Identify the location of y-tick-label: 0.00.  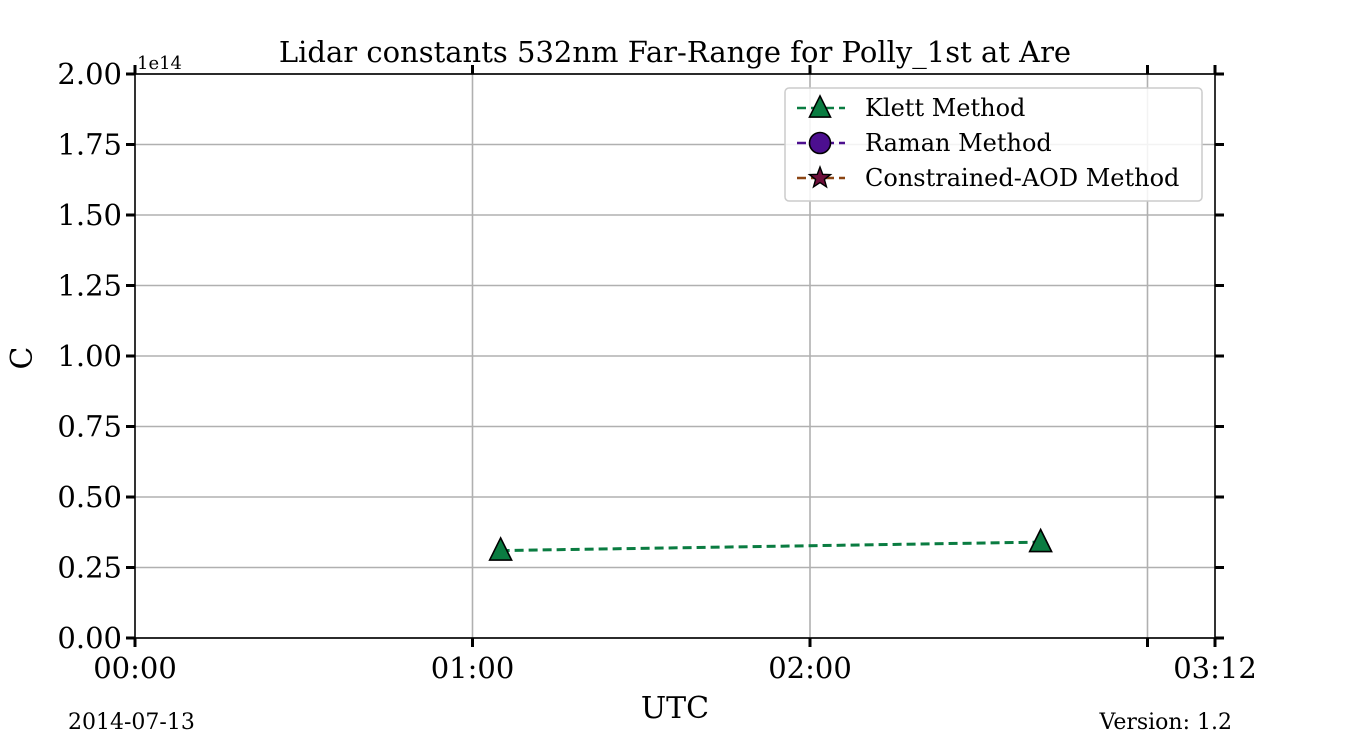
(89, 638).